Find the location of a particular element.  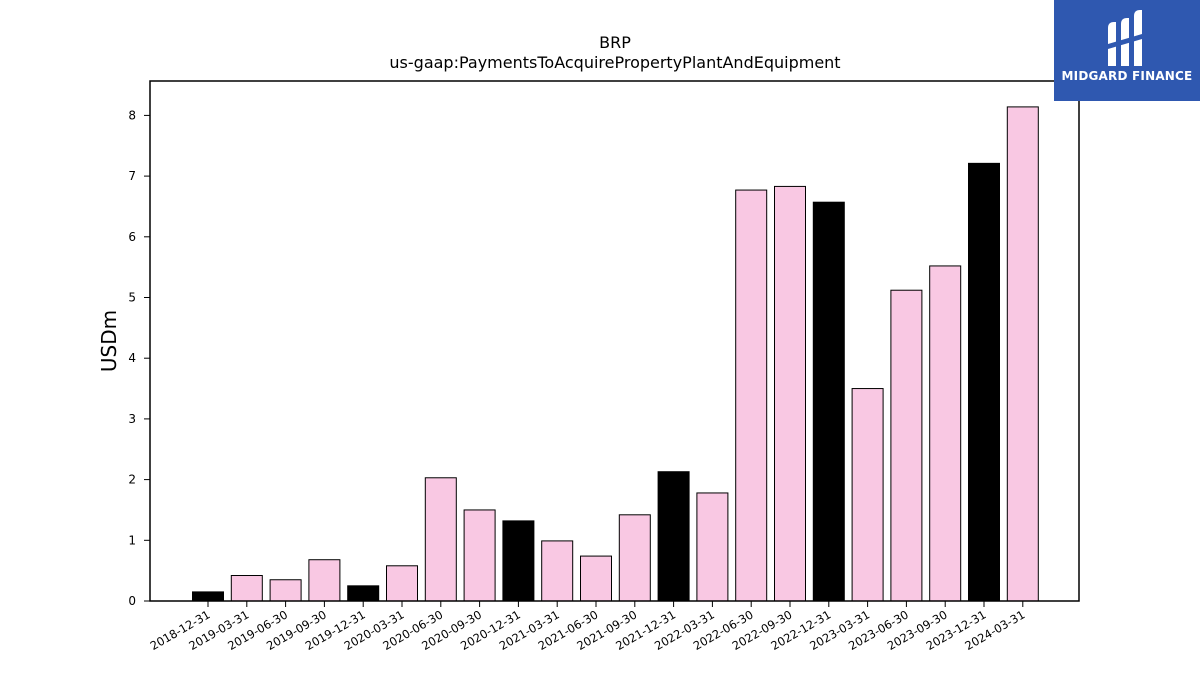

y-tick-label: 2 is located at coordinates (132, 480).